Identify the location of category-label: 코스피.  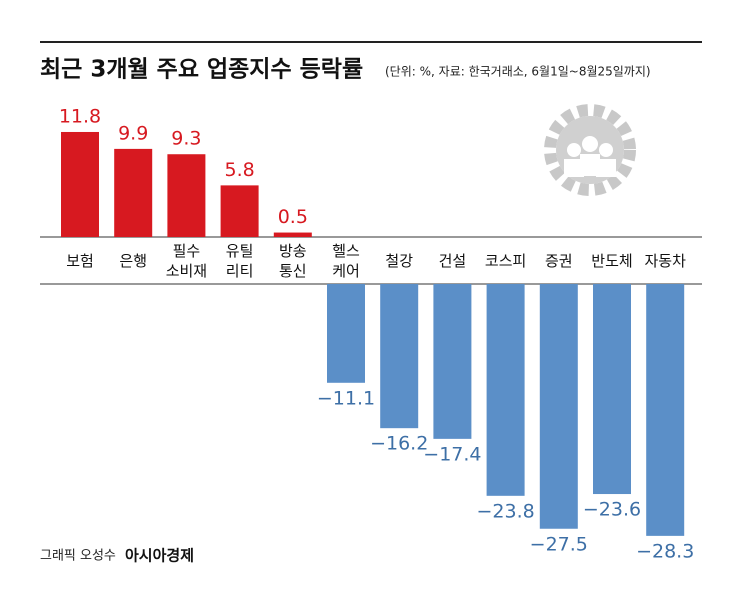
(505, 261).